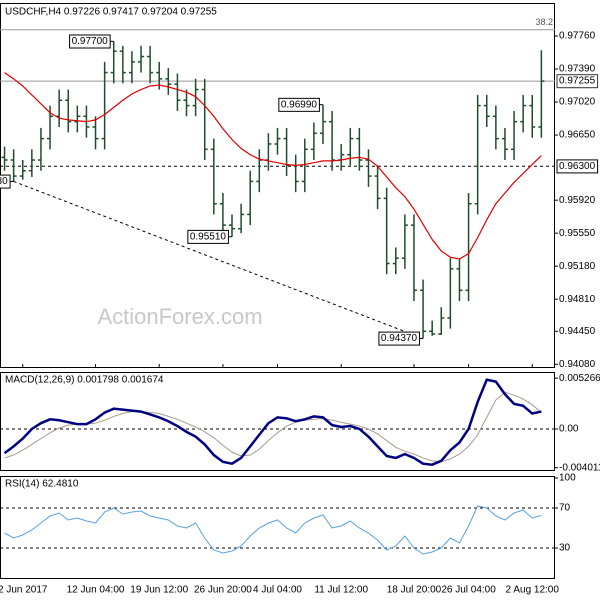  Describe the element at coordinates (577, 364) in the screenshot. I see `y-tick-label: 0.94080` at that location.